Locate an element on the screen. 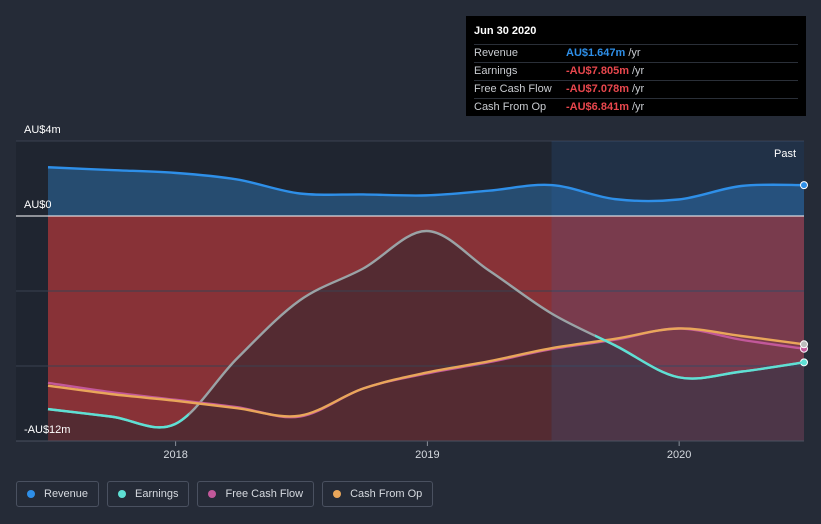 Image resolution: width=821 pixels, height=524 pixels. y-tick-label: AU$0 is located at coordinates (38, 205).